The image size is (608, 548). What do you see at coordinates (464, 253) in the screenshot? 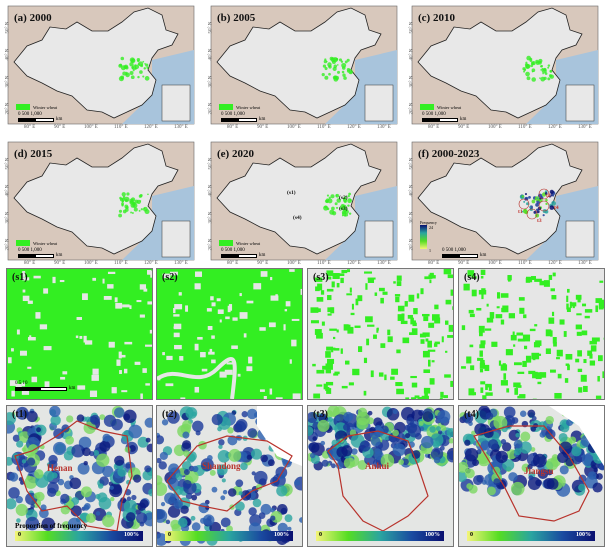
I see `scale-bar: 0 500 1,000 km` at bounding box center [464, 253].